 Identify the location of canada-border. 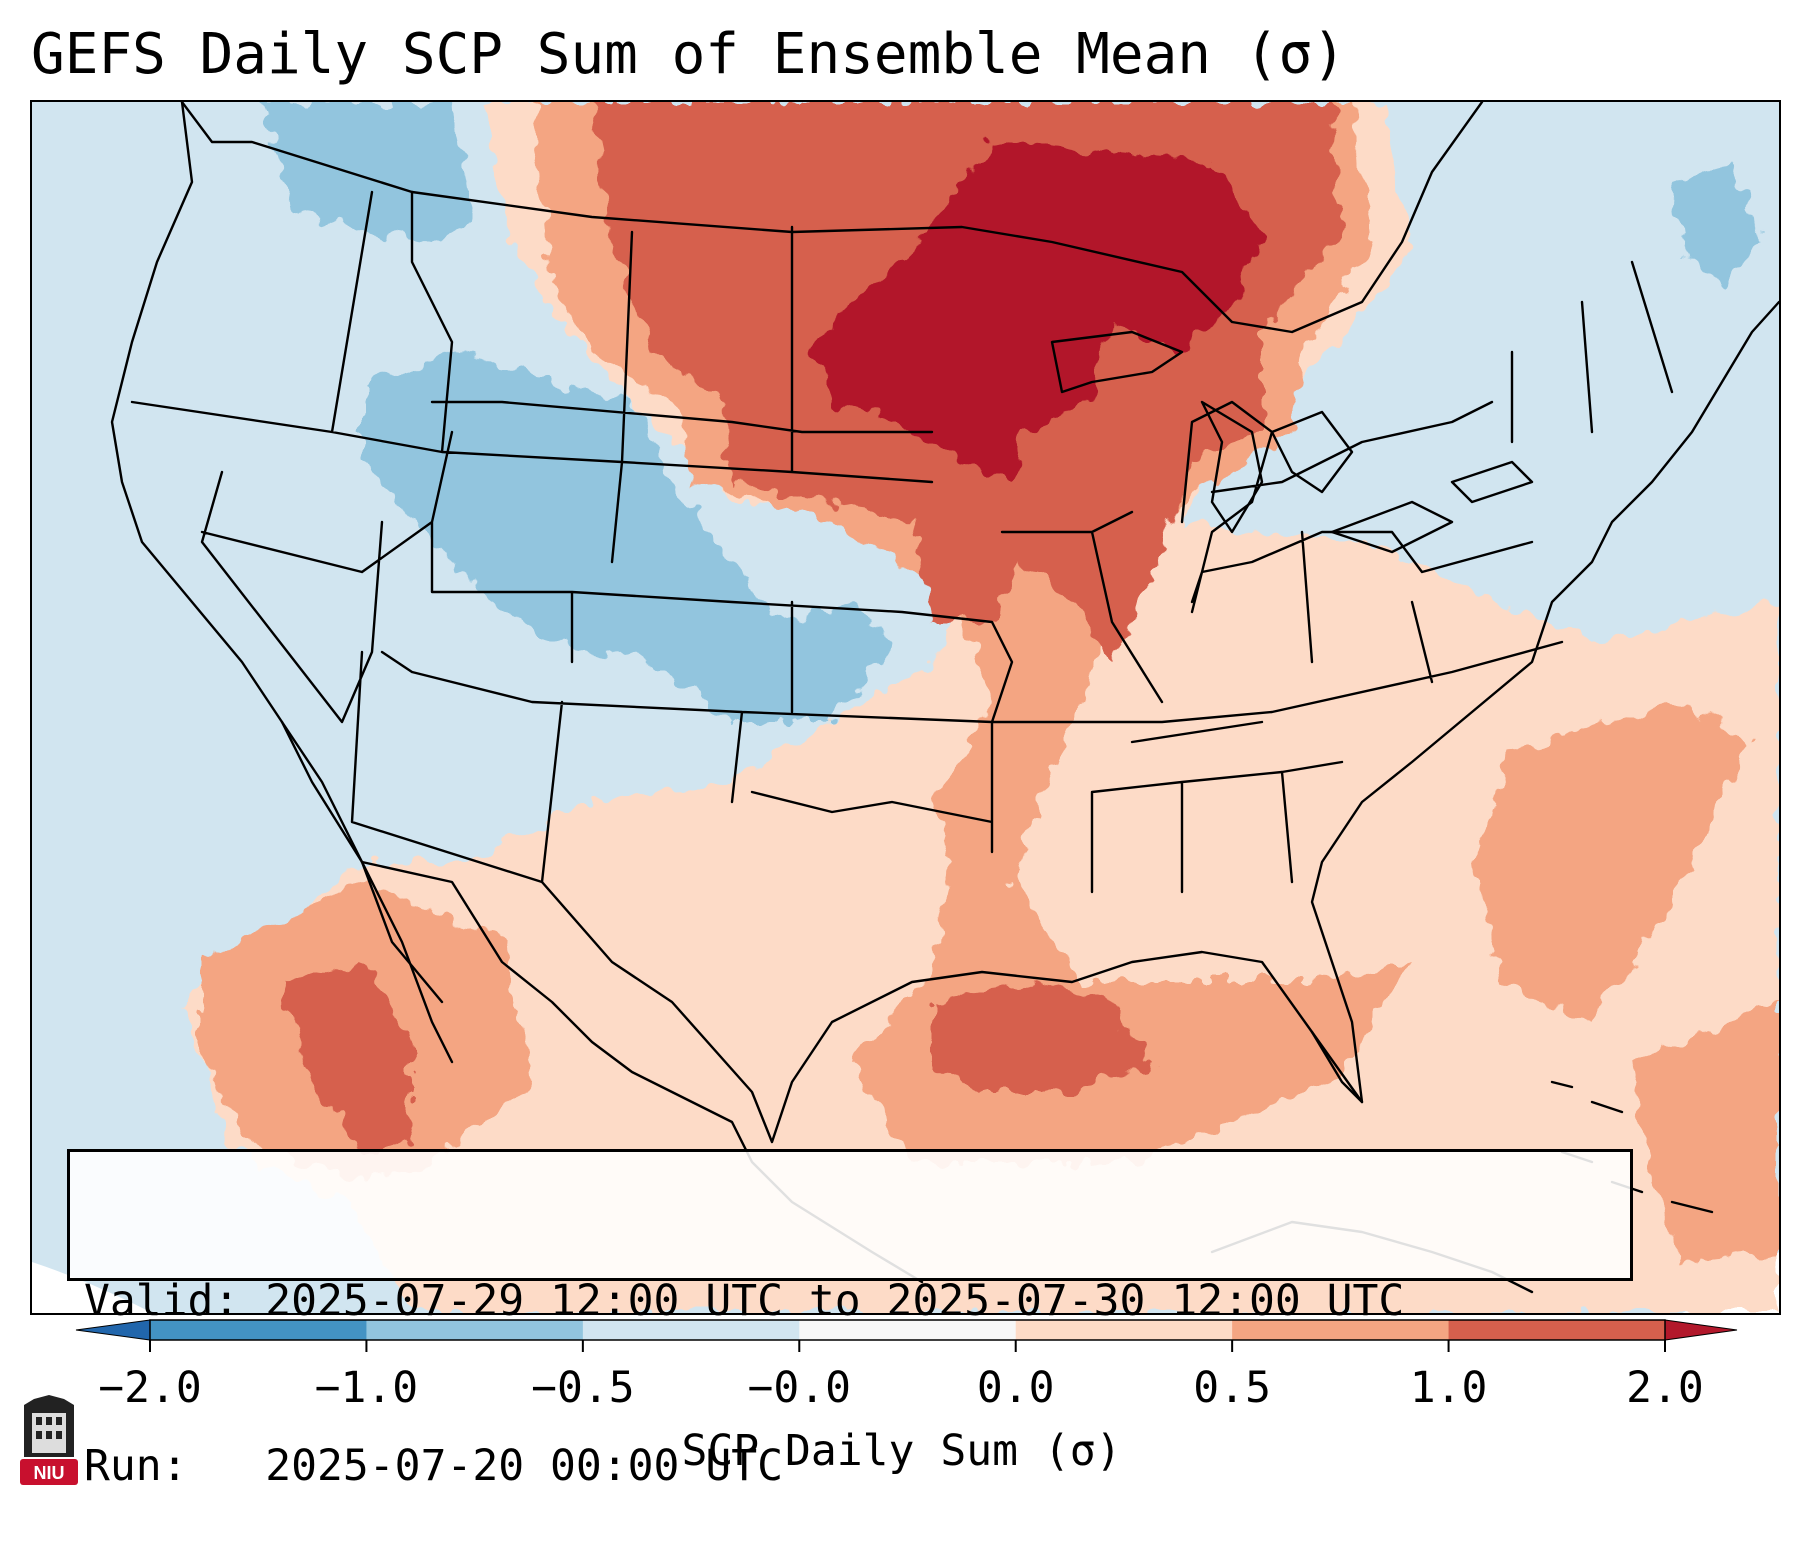
(832, 218).